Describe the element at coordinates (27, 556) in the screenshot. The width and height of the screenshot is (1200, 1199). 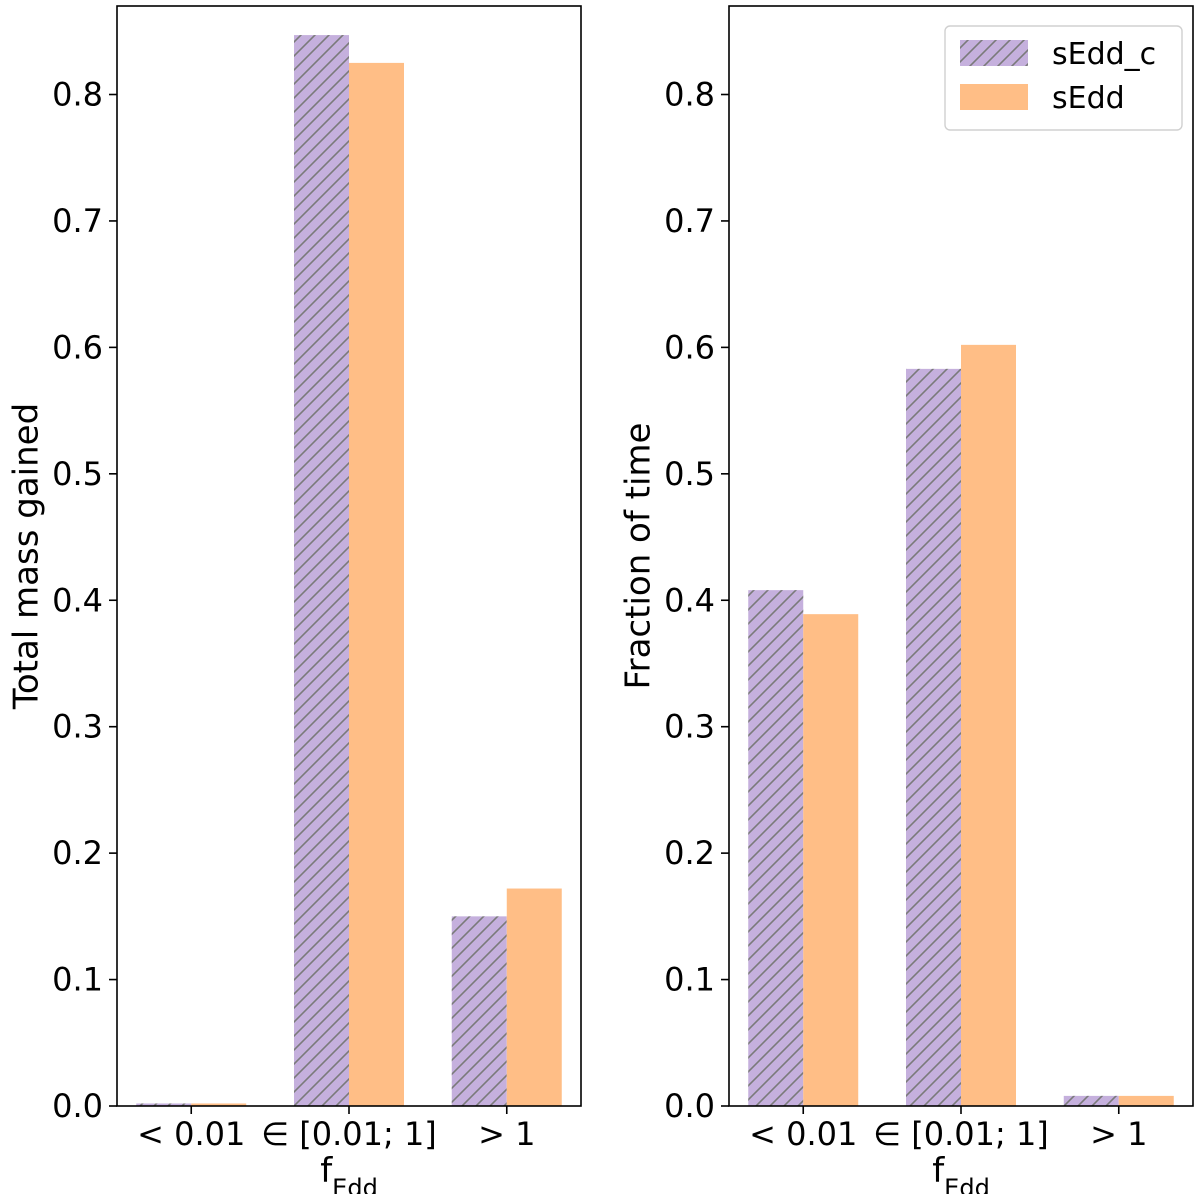
I see `y-axis-label: Total mass gained` at that location.